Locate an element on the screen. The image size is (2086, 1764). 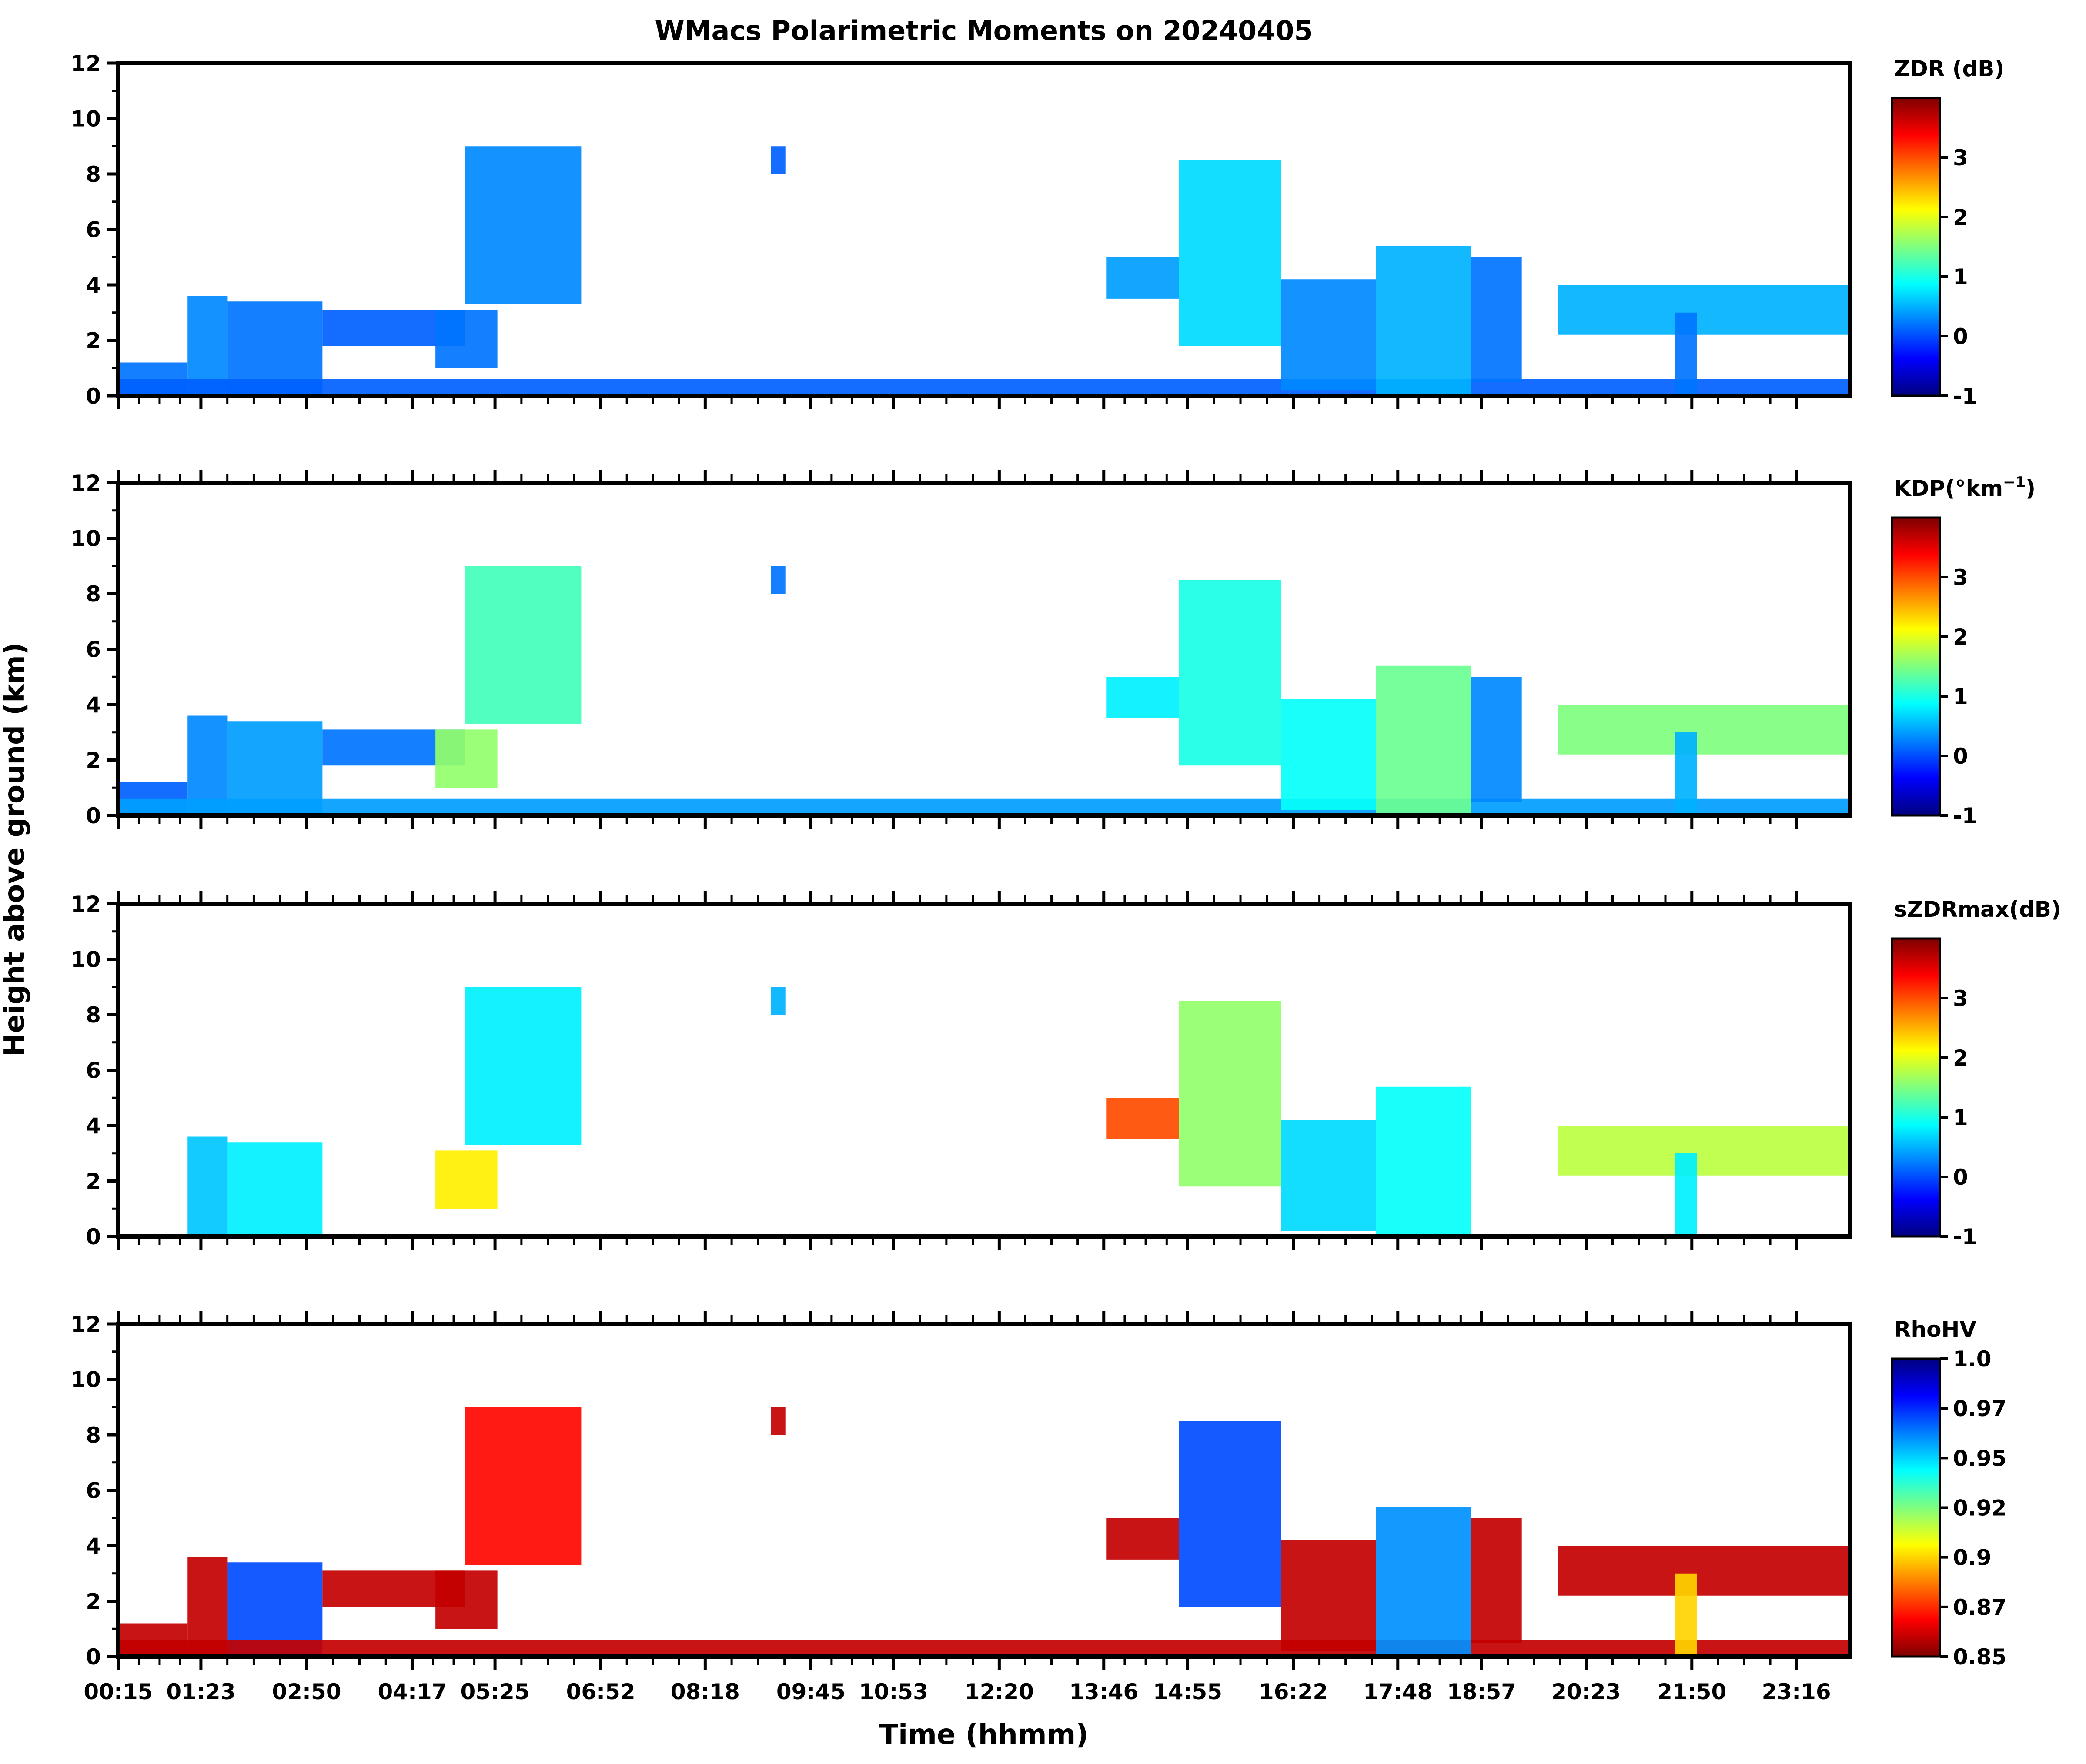
zdr-y-tick-label: 0 is located at coordinates (93, 396).